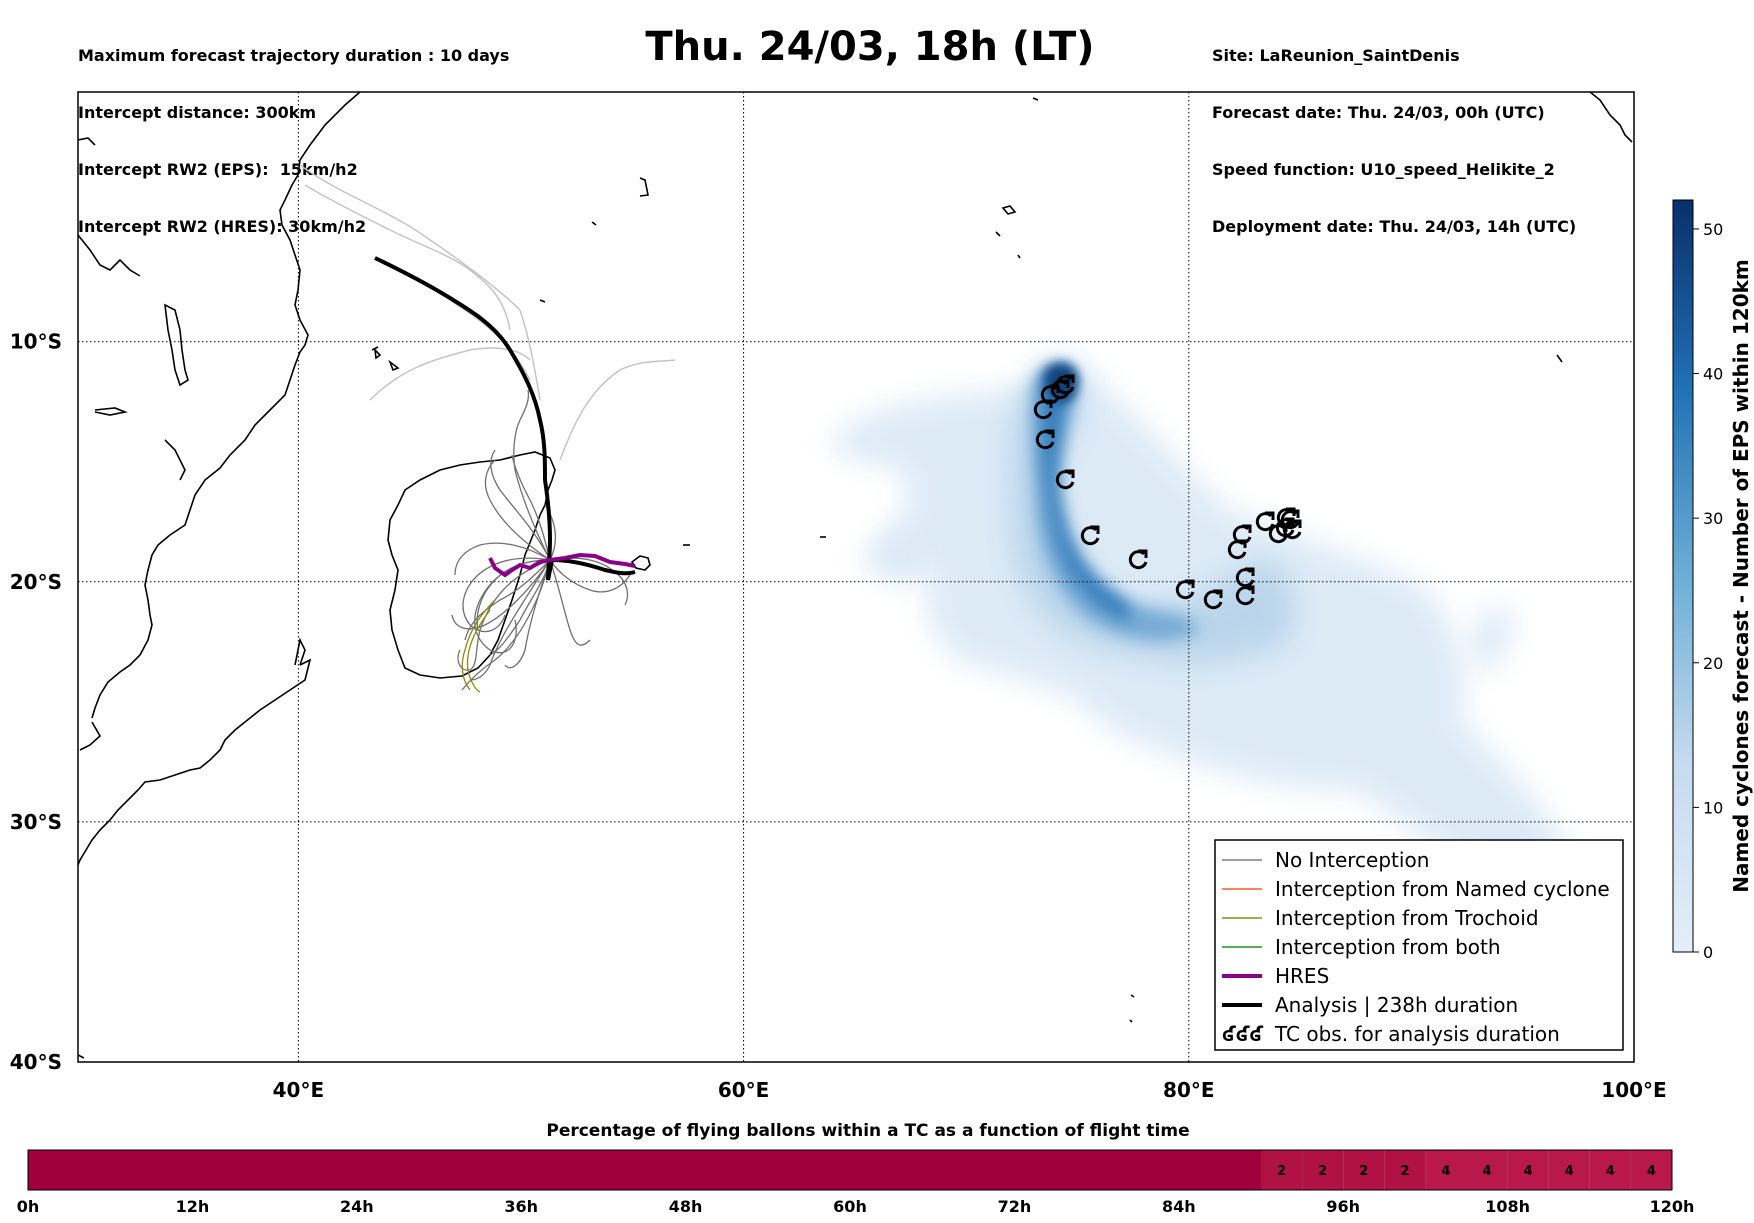  Describe the element at coordinates (870, 47) in the screenshot. I see `page-title: Thu. 24/03, 18h (LT)` at that location.